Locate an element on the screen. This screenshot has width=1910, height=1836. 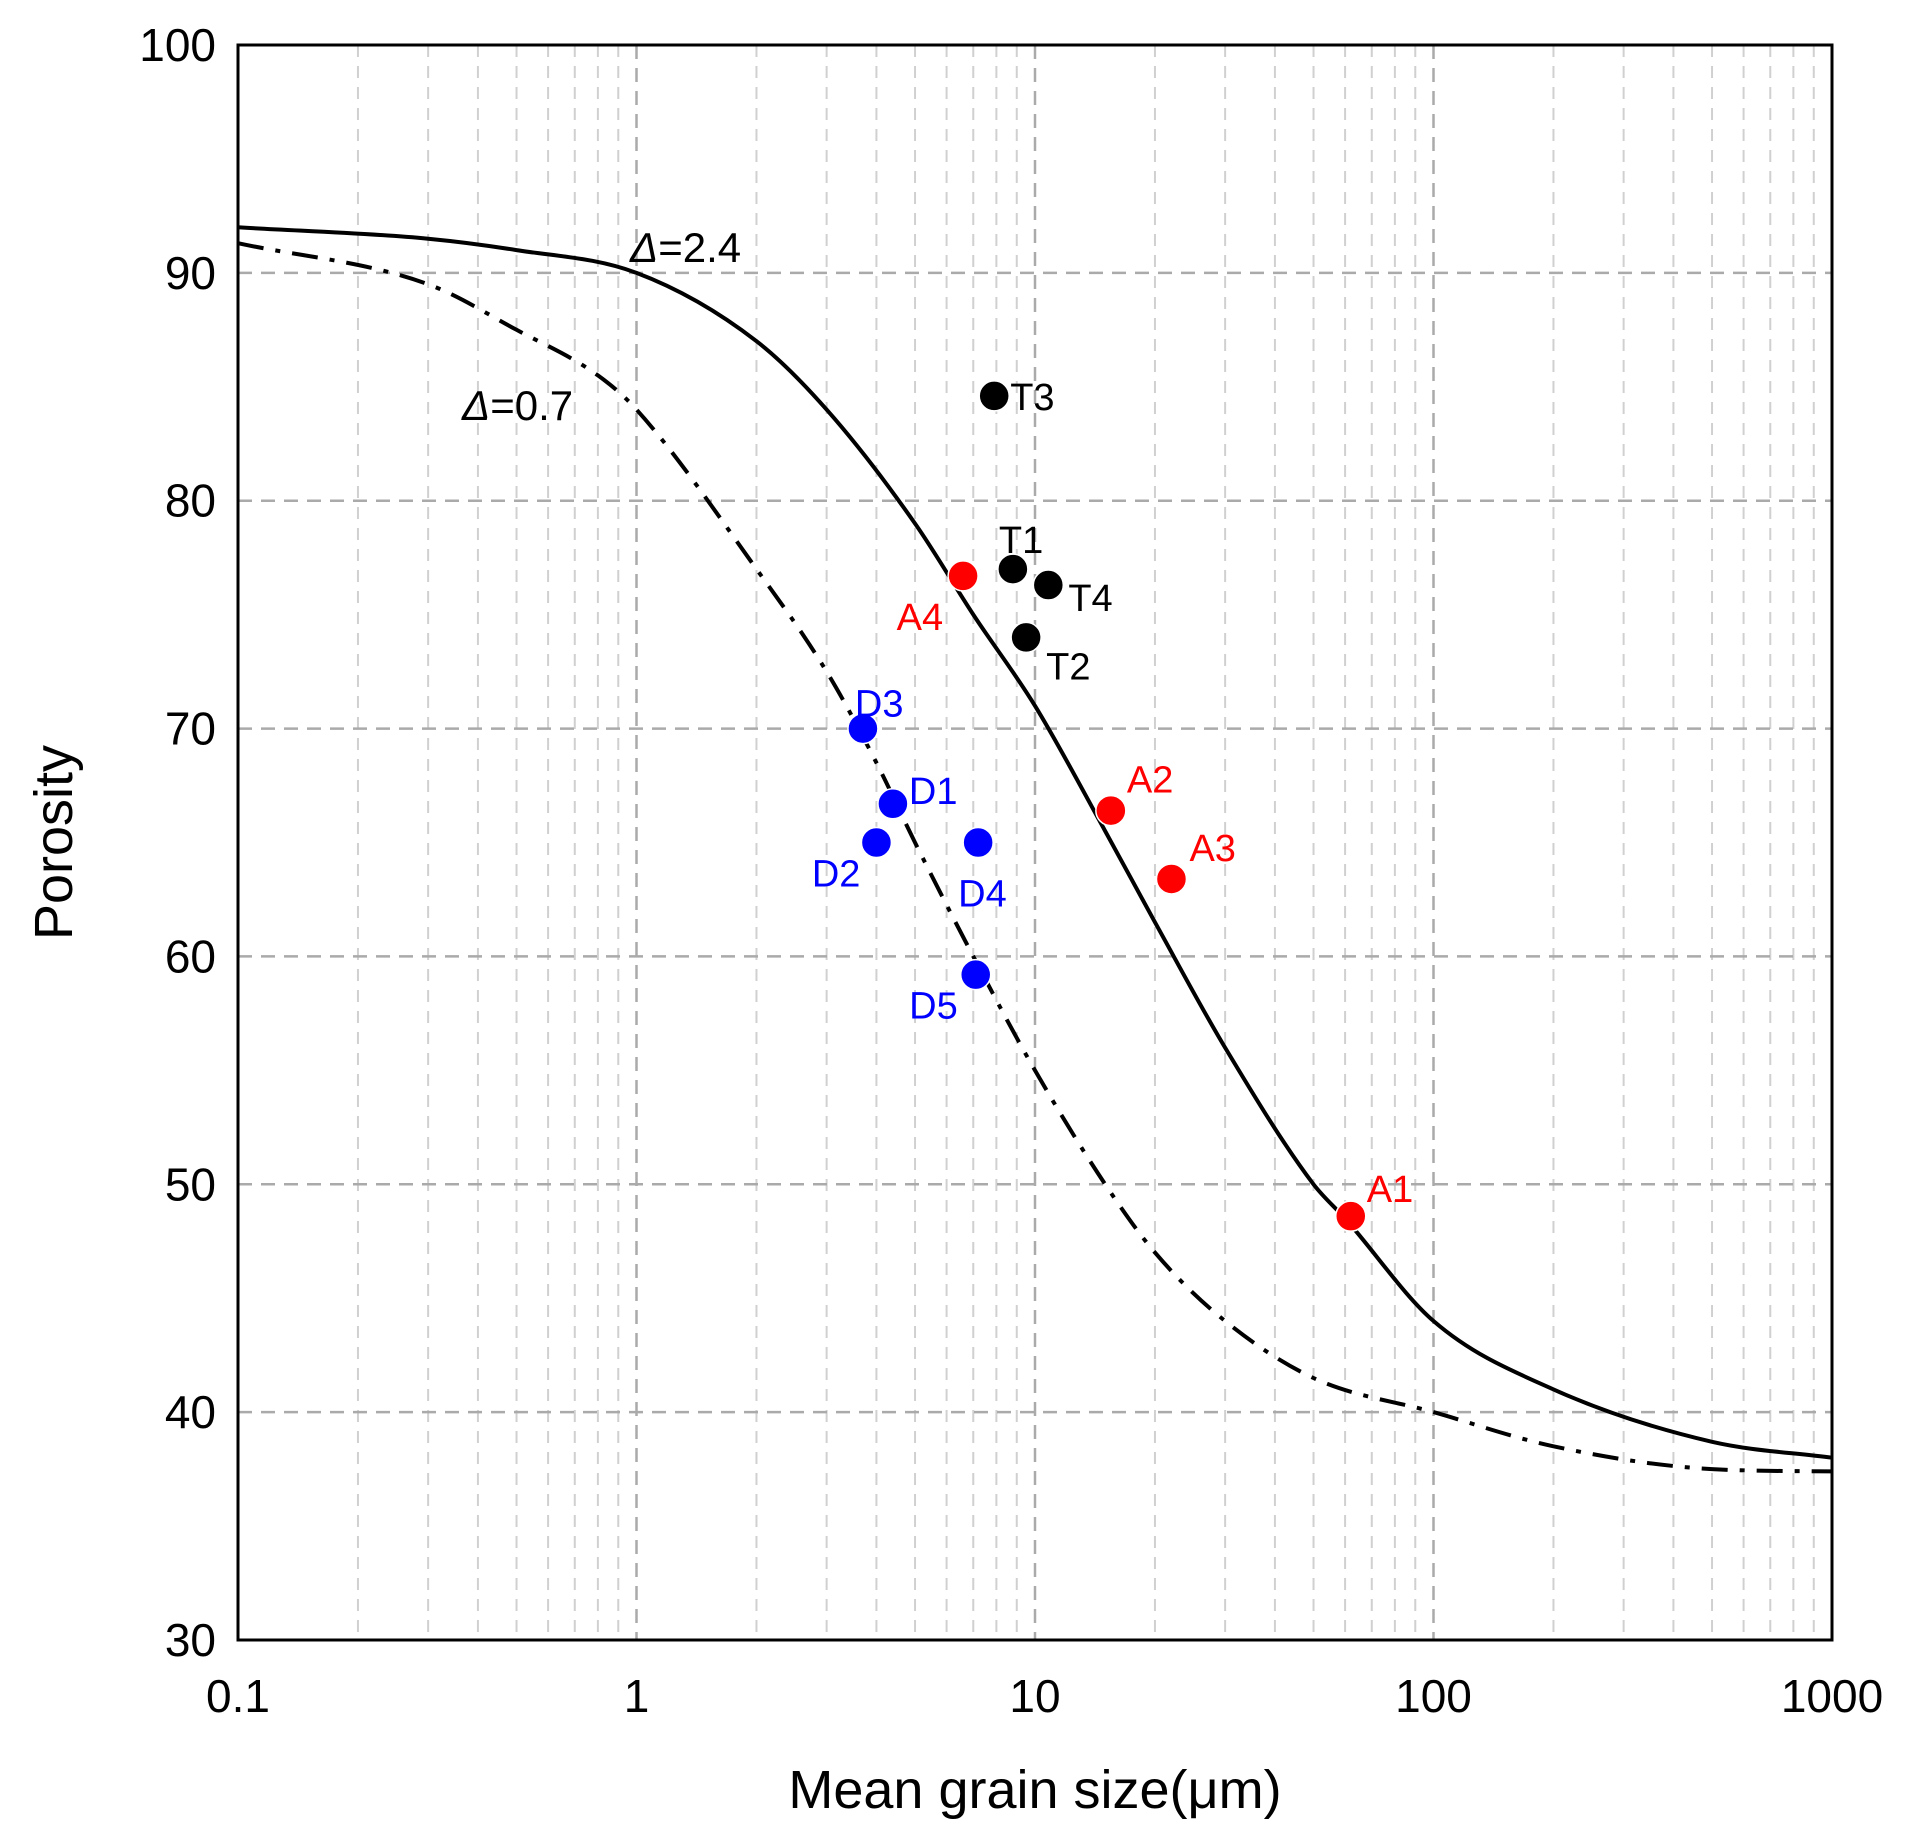
point-t2 is located at coordinates (1026, 637).